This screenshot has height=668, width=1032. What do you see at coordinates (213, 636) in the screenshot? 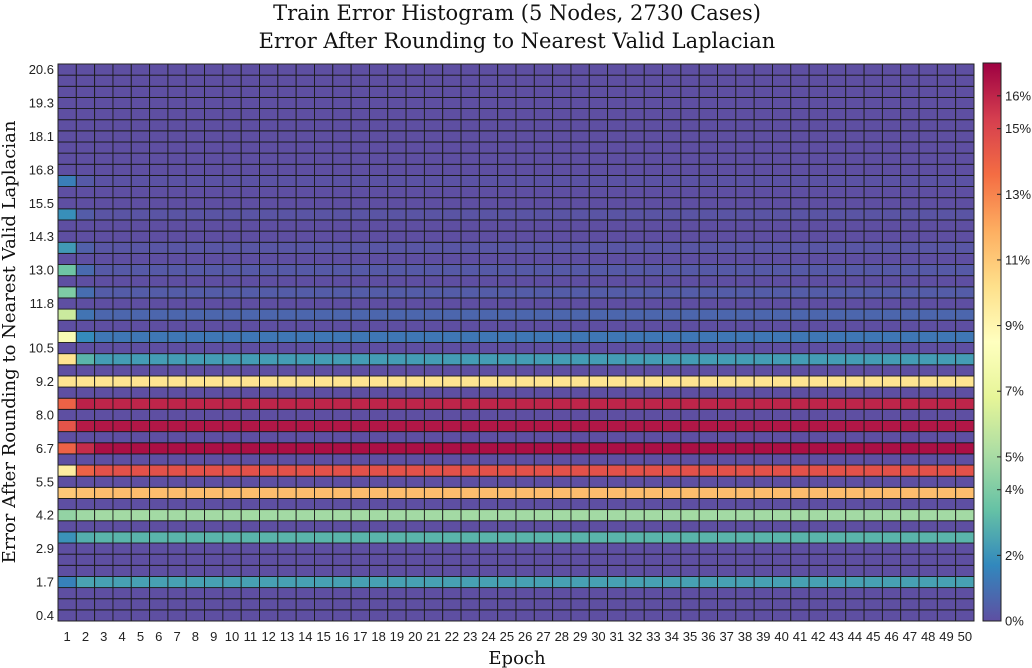
I see `x-tick-label: 9` at bounding box center [213, 636].